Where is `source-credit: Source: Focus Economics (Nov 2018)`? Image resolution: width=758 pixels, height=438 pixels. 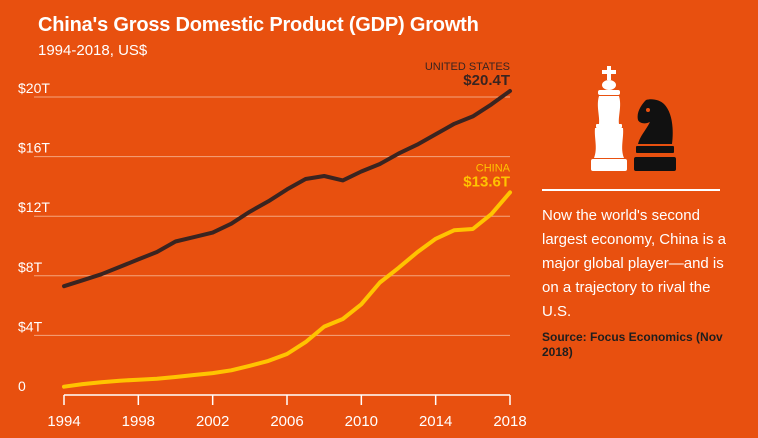
source-credit: Source: Focus Economics (Nov 2018) is located at coordinates (632, 344).